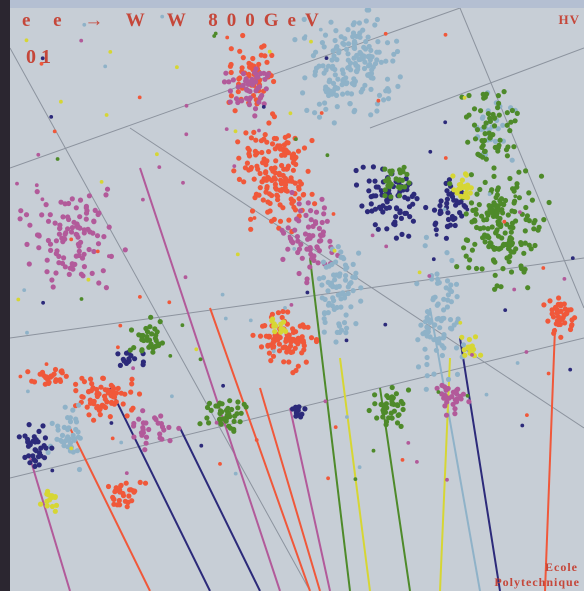  Describe the element at coordinates (5, 295) in the screenshot. I see `left-border` at that location.